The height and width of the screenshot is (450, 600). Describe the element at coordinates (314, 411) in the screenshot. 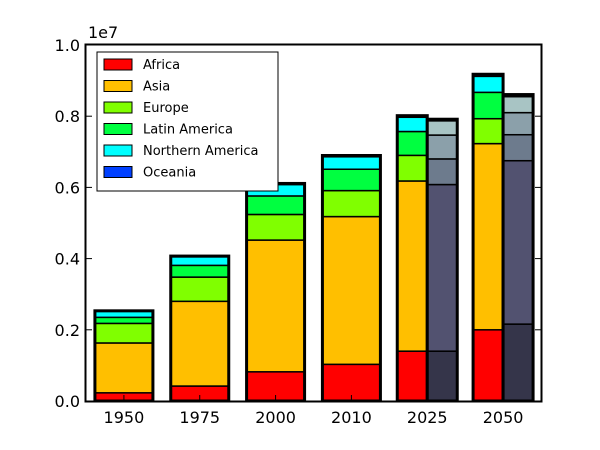

I see `x-axis: 1950 1975 2000 2010 2025 2050` at that location.